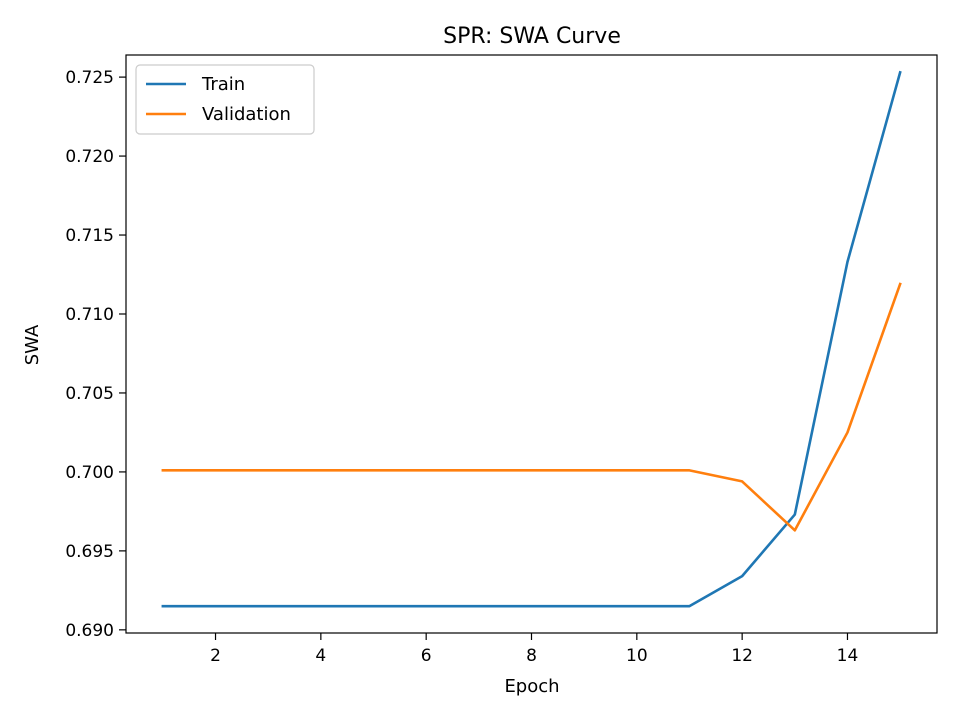 The image size is (960, 720). Describe the element at coordinates (531, 656) in the screenshot. I see `x-tick-label: 8` at that location.